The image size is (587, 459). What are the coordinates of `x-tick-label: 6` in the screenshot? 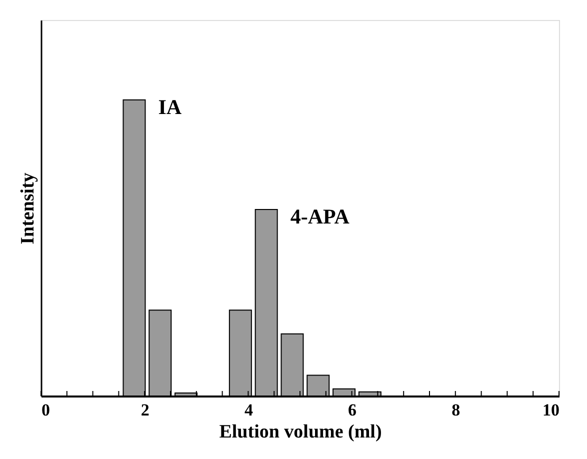 It's located at (352, 410).